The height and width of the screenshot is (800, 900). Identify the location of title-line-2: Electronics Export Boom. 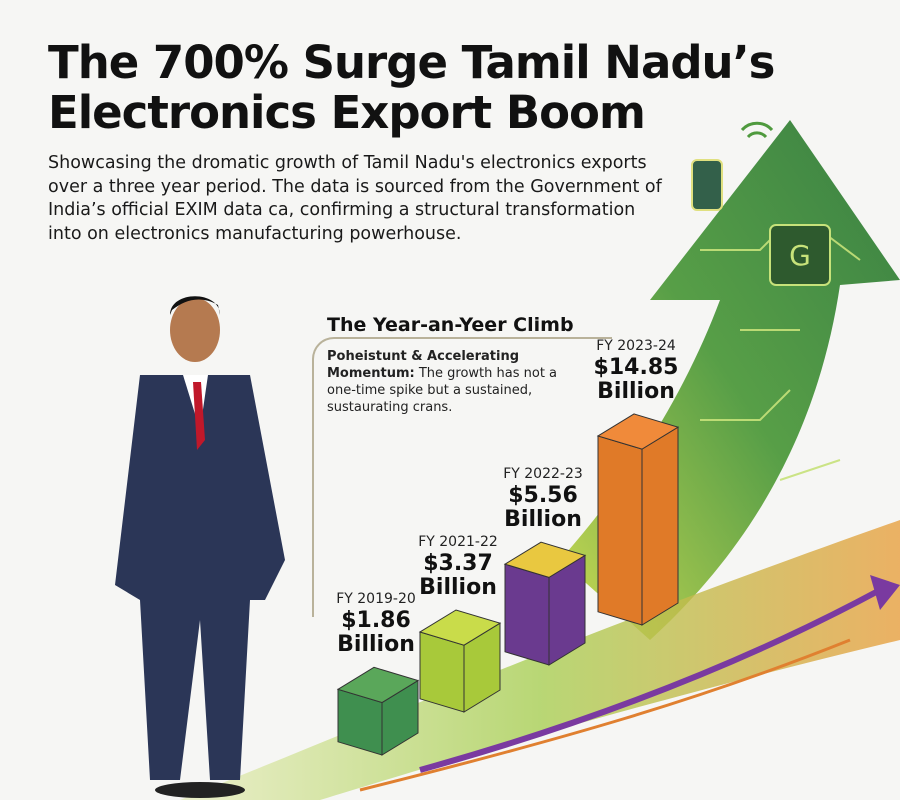
(347, 112).